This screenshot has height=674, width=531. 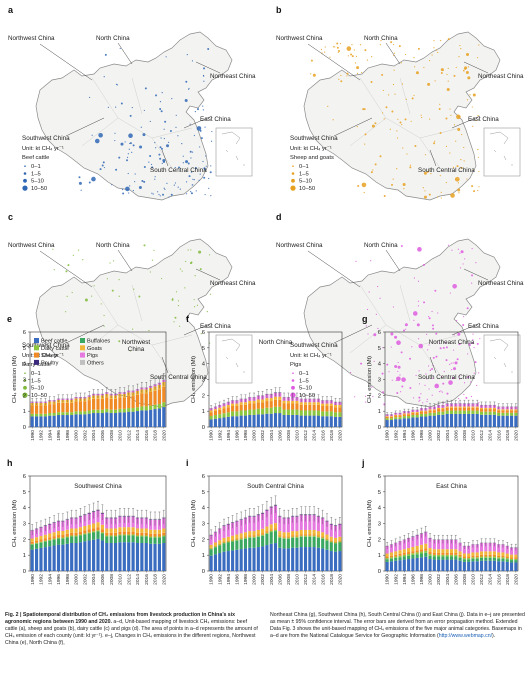 What do you see at coordinates (187, 463) in the screenshot?
I see `panel-letter: i` at bounding box center [187, 463].